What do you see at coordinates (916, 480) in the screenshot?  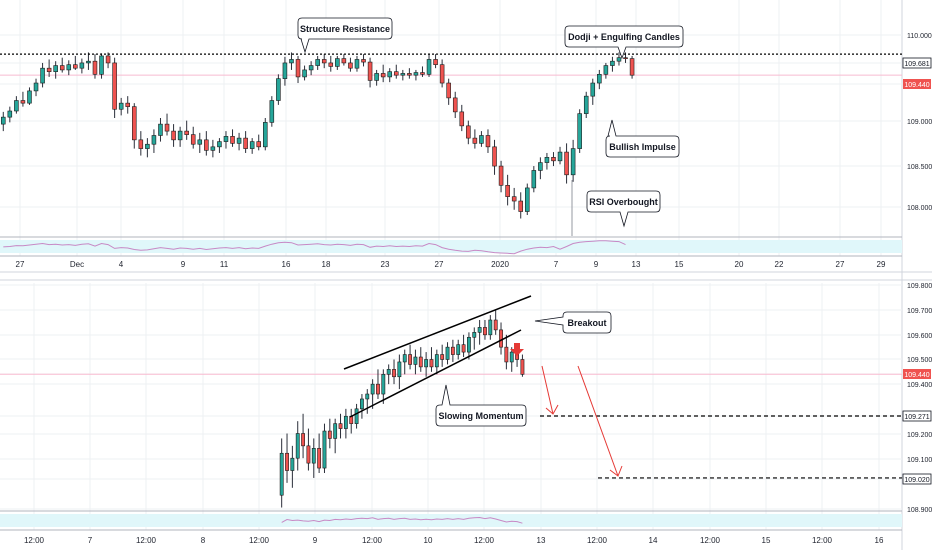 I see `price-marker-label: 109.020` at bounding box center [916, 480].